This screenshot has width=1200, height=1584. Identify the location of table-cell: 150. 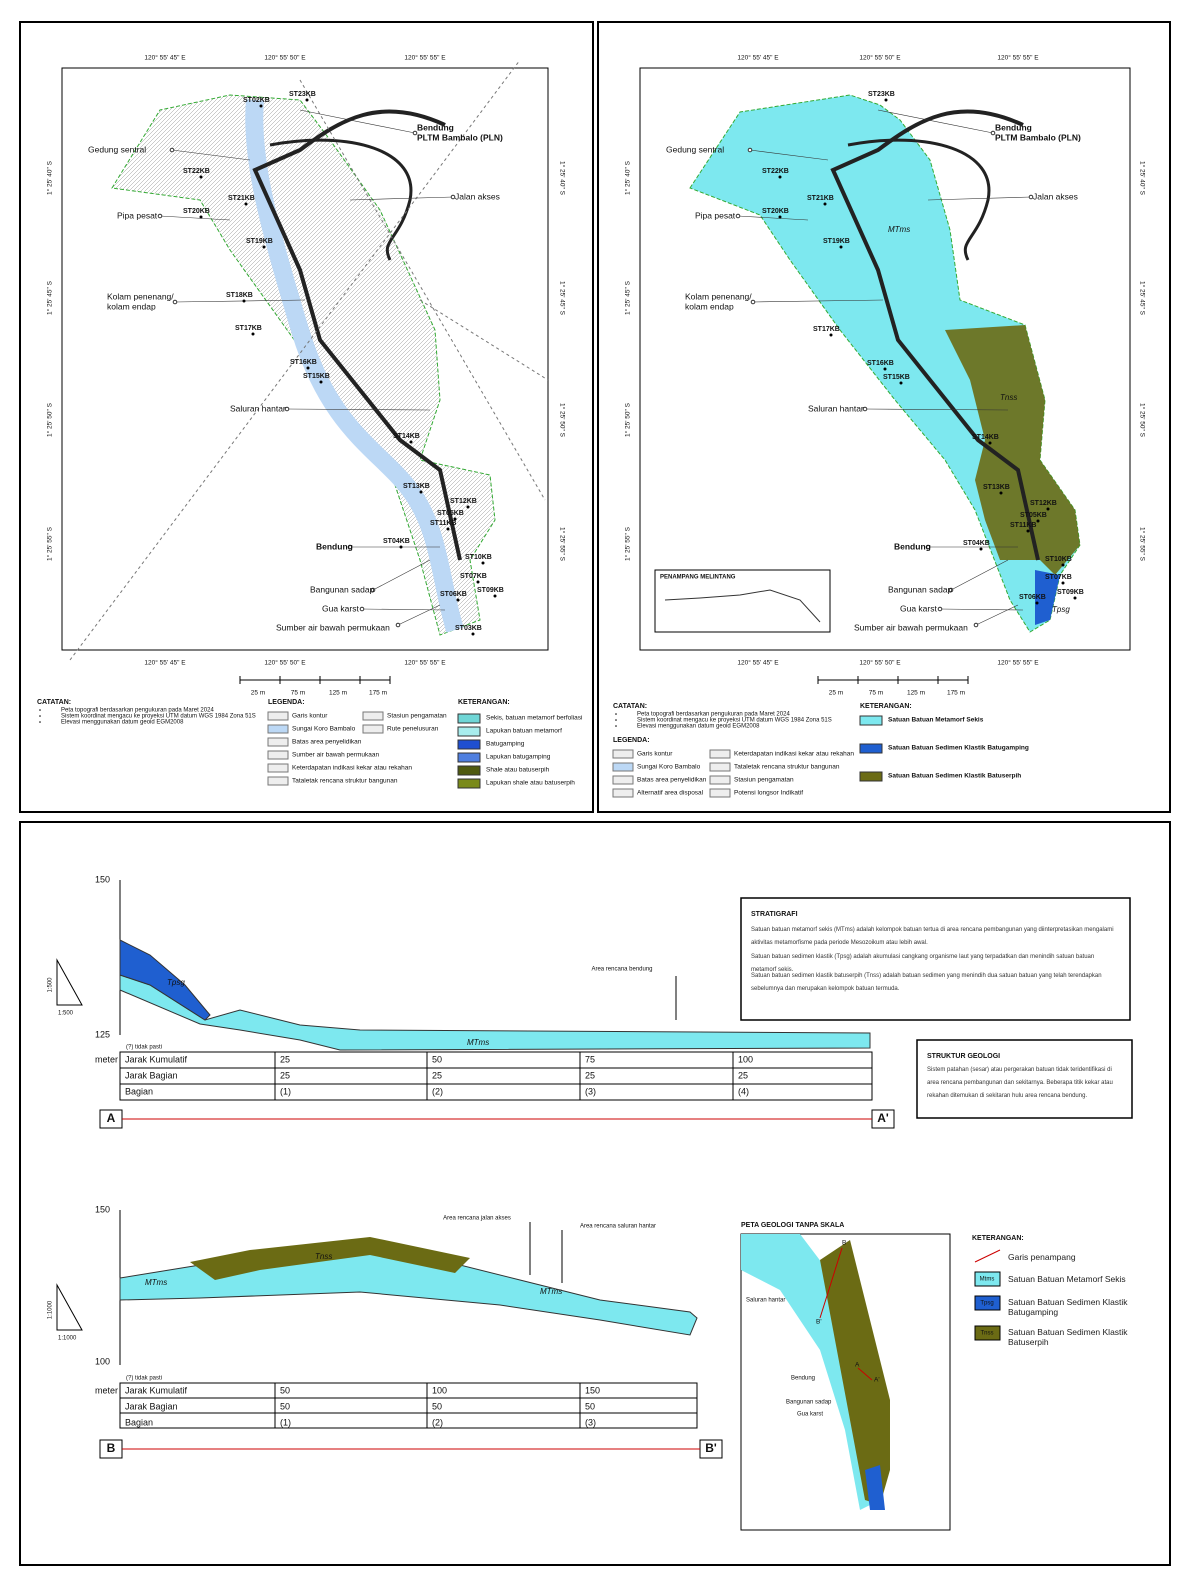
(592, 1390).